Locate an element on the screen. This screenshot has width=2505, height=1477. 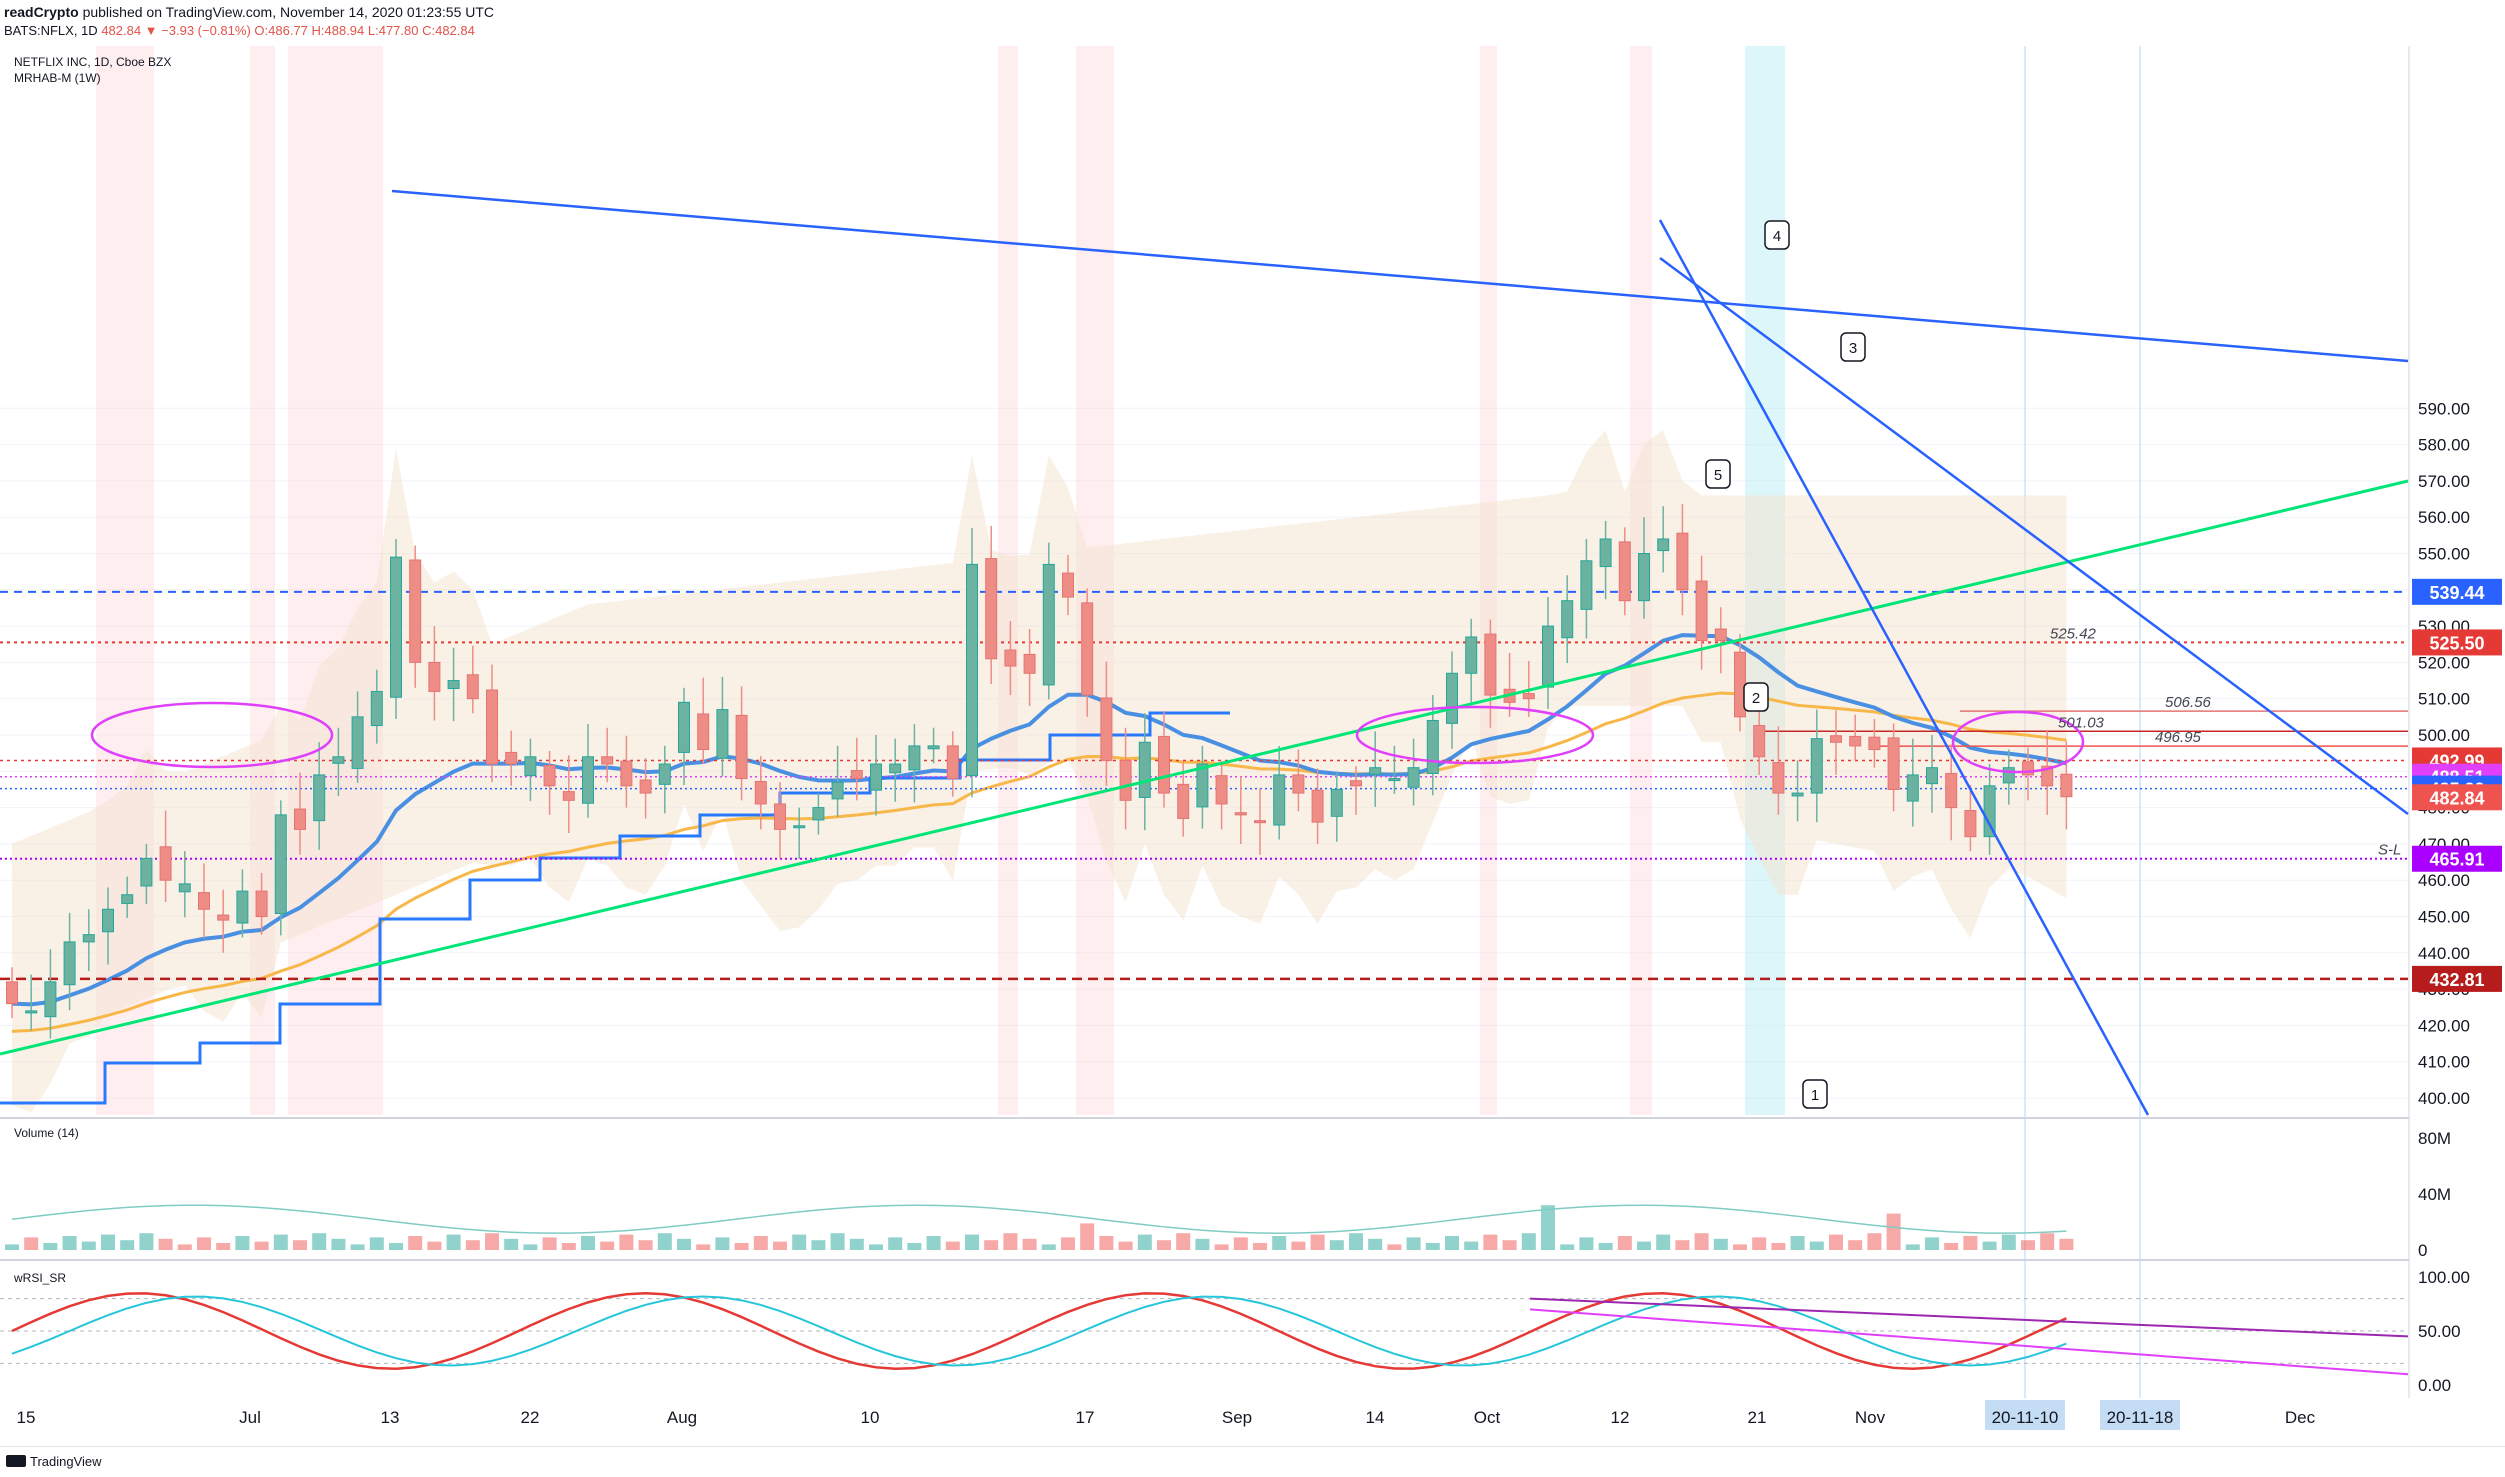
time-tick: Sep is located at coordinates (1237, 1417).